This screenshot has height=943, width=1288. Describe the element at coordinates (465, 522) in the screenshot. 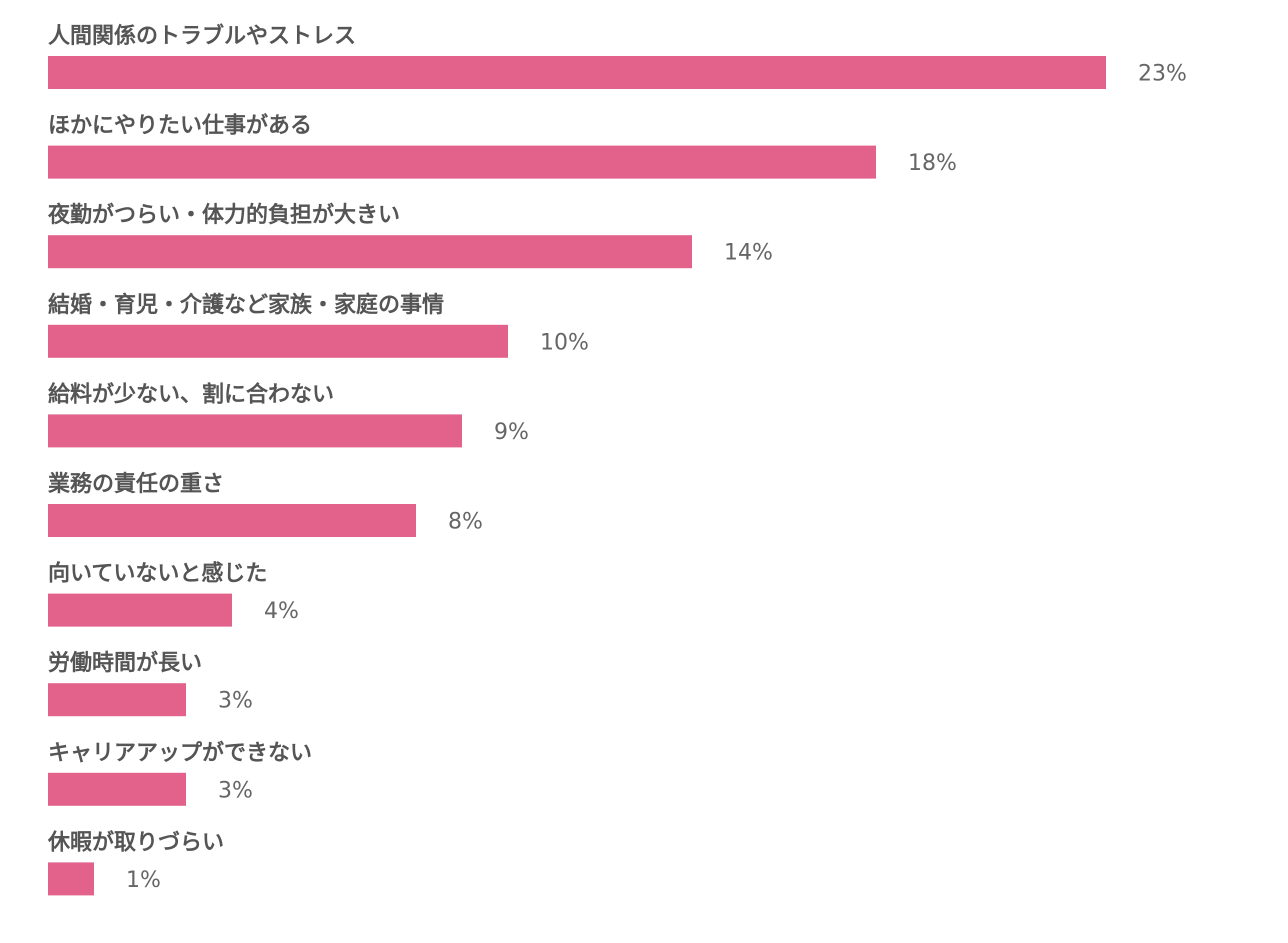

I see `value-label: 8%` at that location.